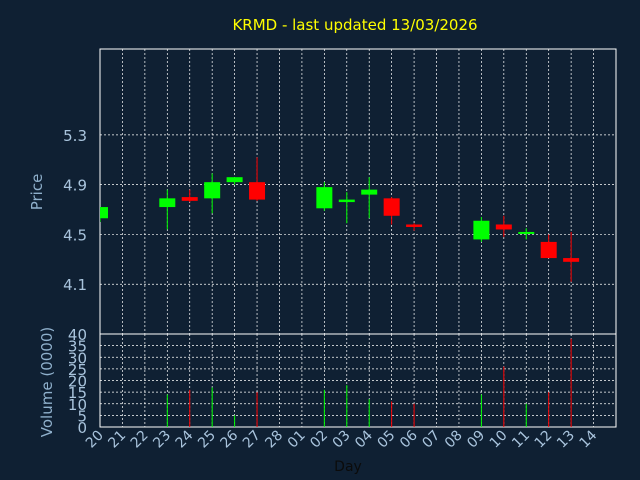 This screenshot has height=480, width=640. What do you see at coordinates (75, 136) in the screenshot?
I see `price-tick-label: 5.3` at bounding box center [75, 136].